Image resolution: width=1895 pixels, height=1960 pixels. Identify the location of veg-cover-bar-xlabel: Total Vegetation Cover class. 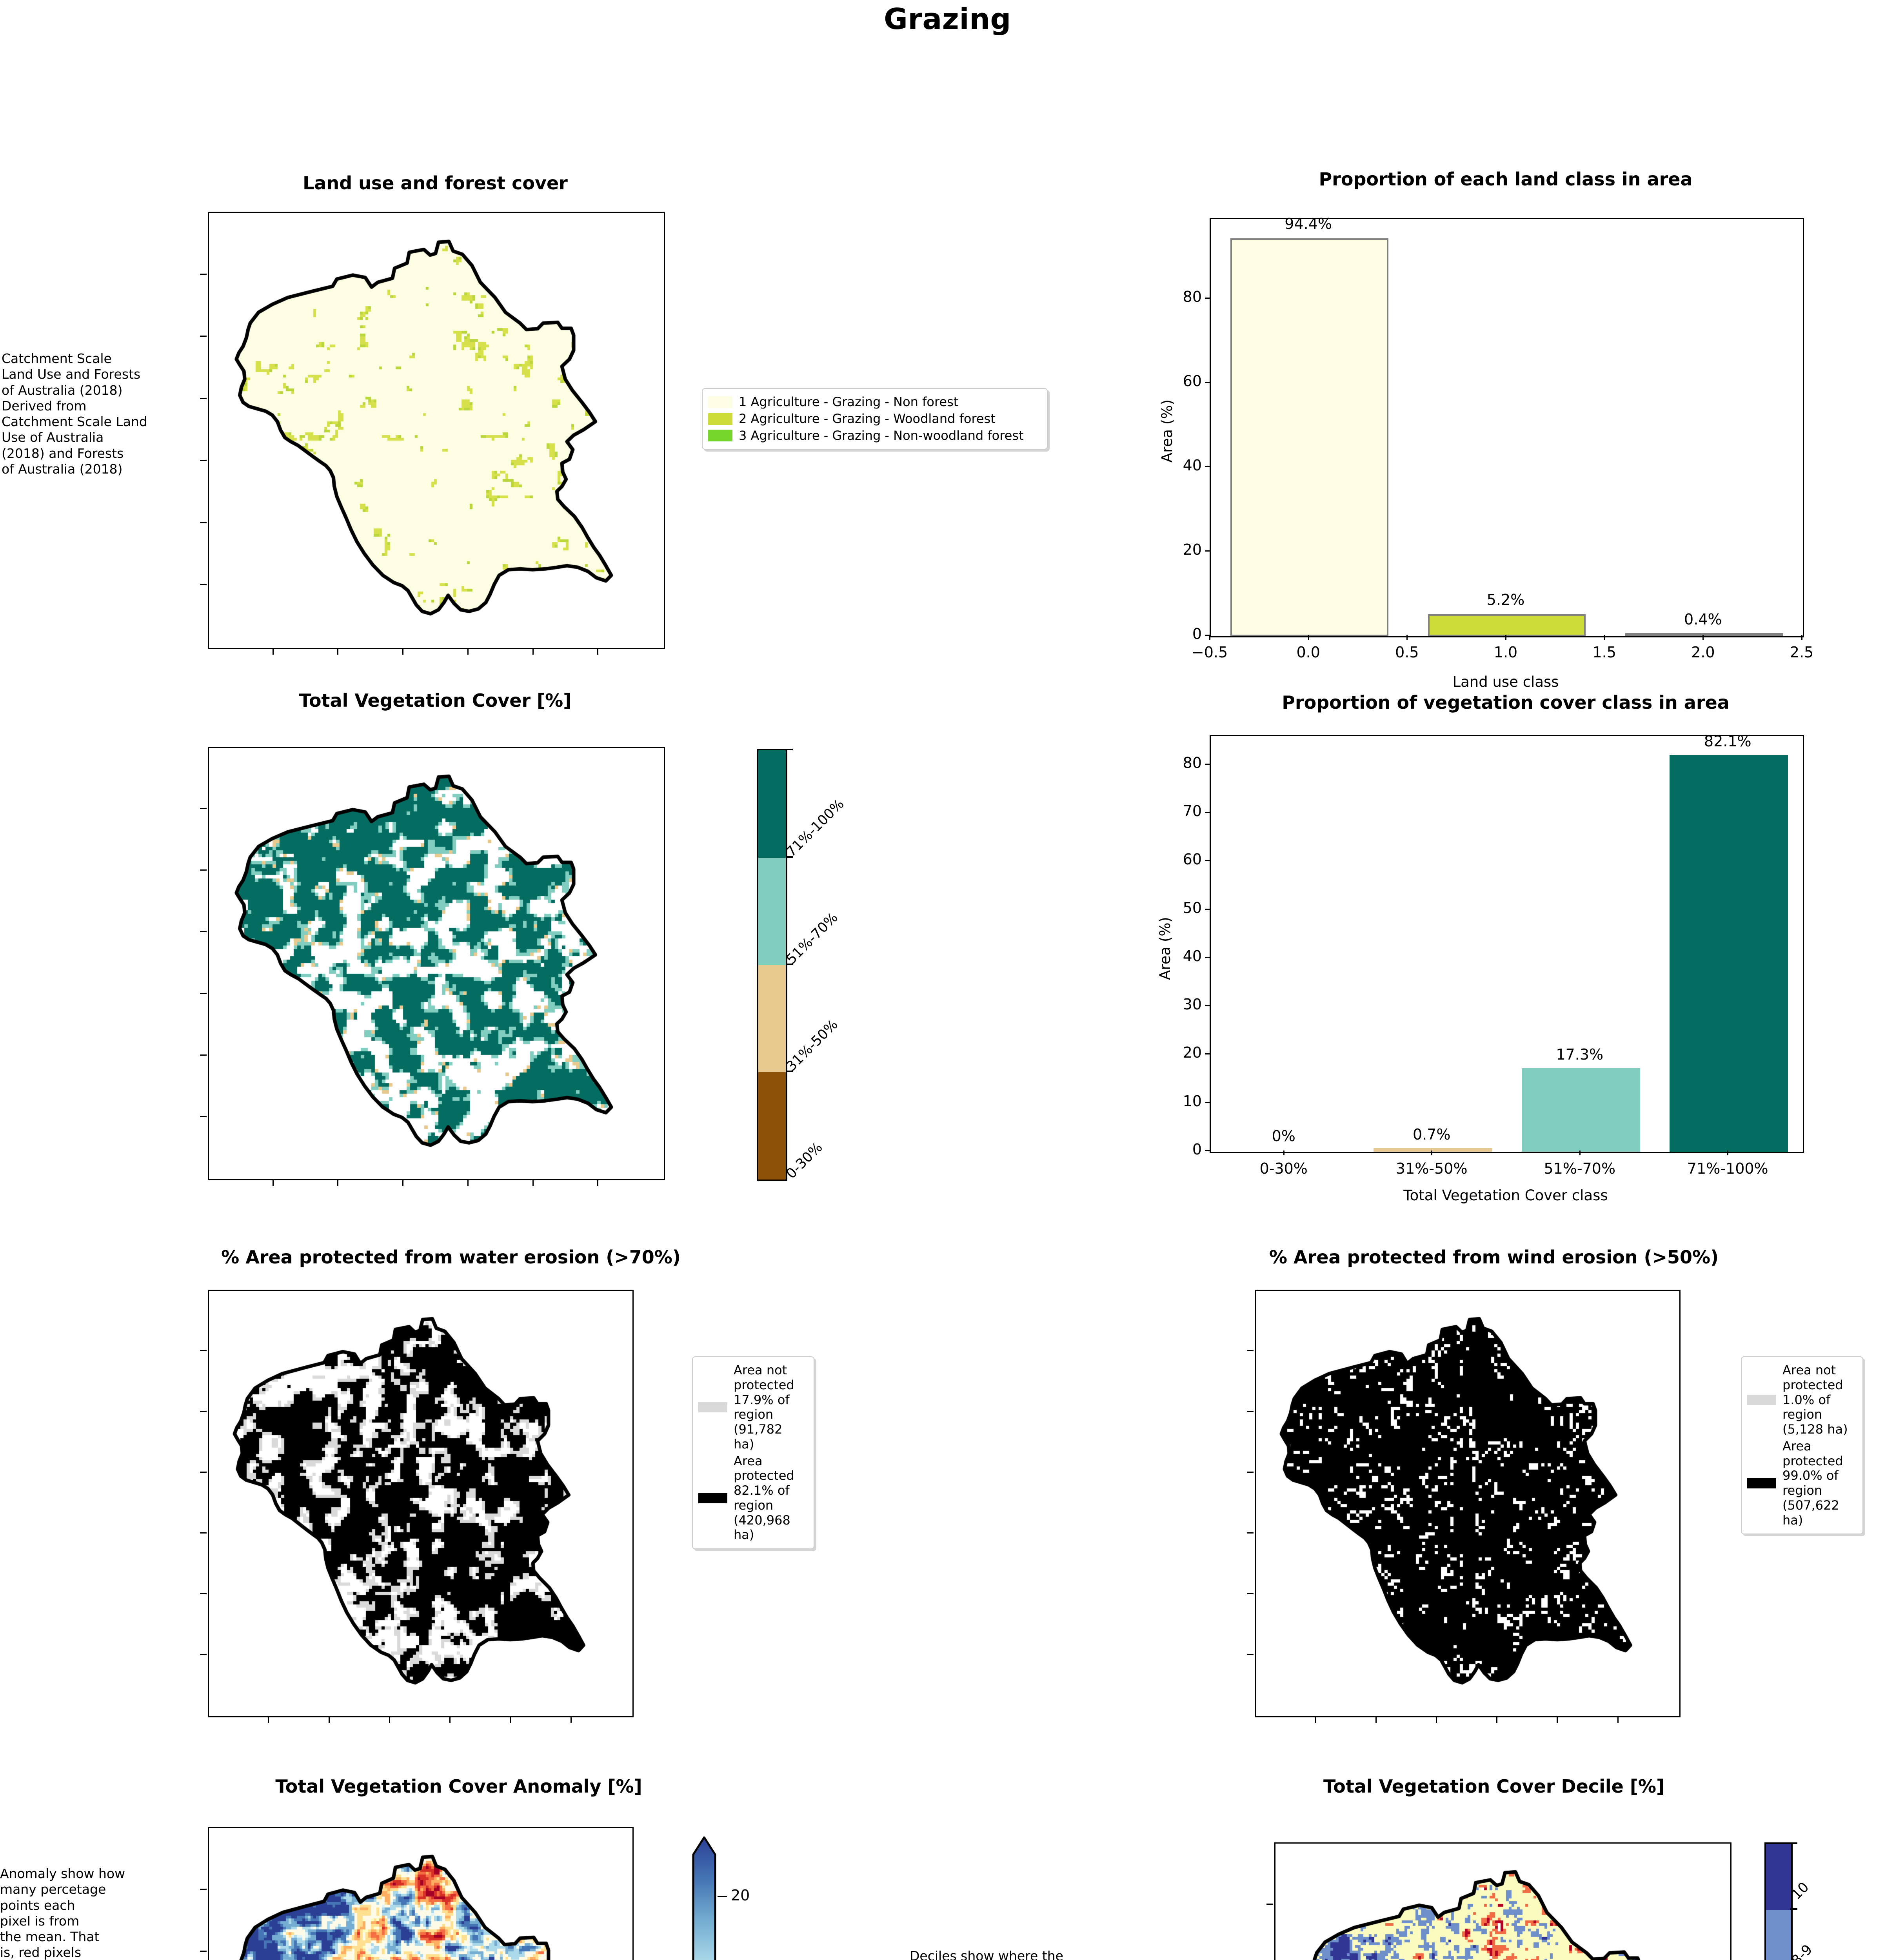
(1506, 1195).